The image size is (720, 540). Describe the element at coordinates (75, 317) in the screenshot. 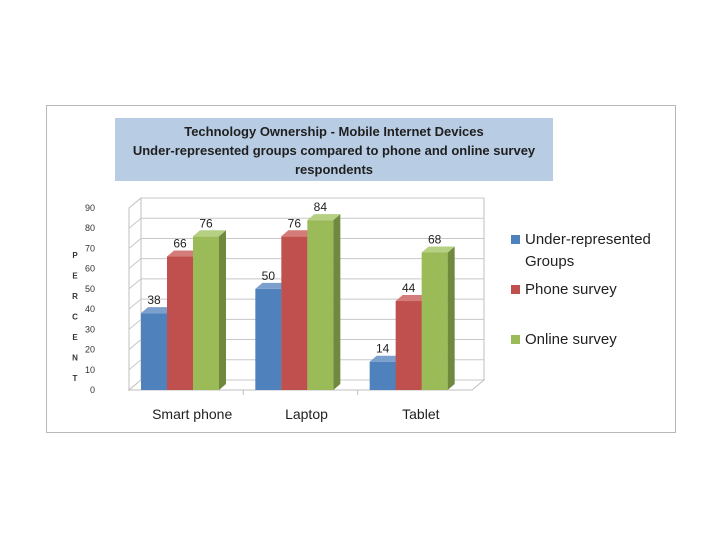

I see `y-axis-label-letter: C` at that location.